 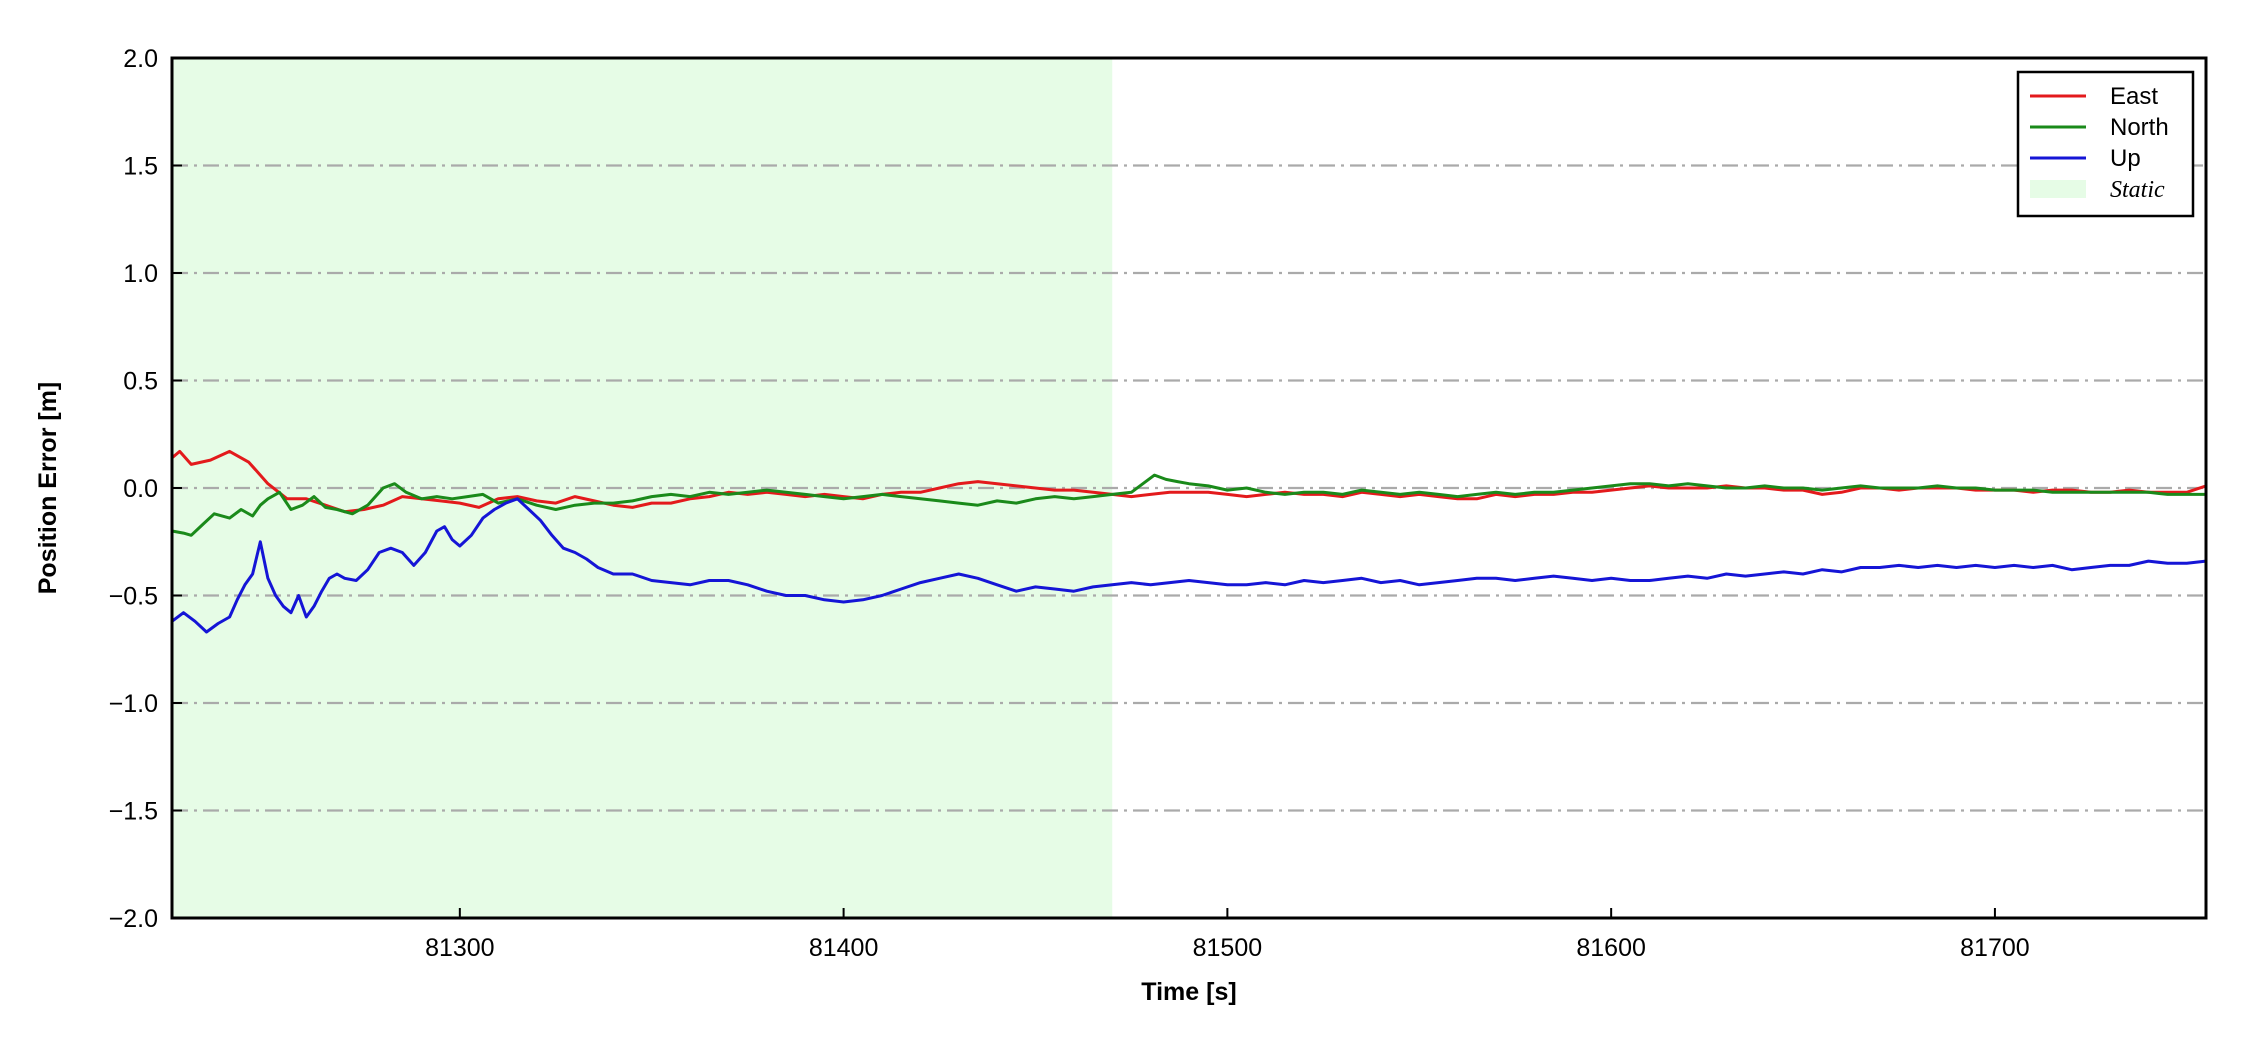 I want to click on series-line-up, so click(x=1189, y=565).